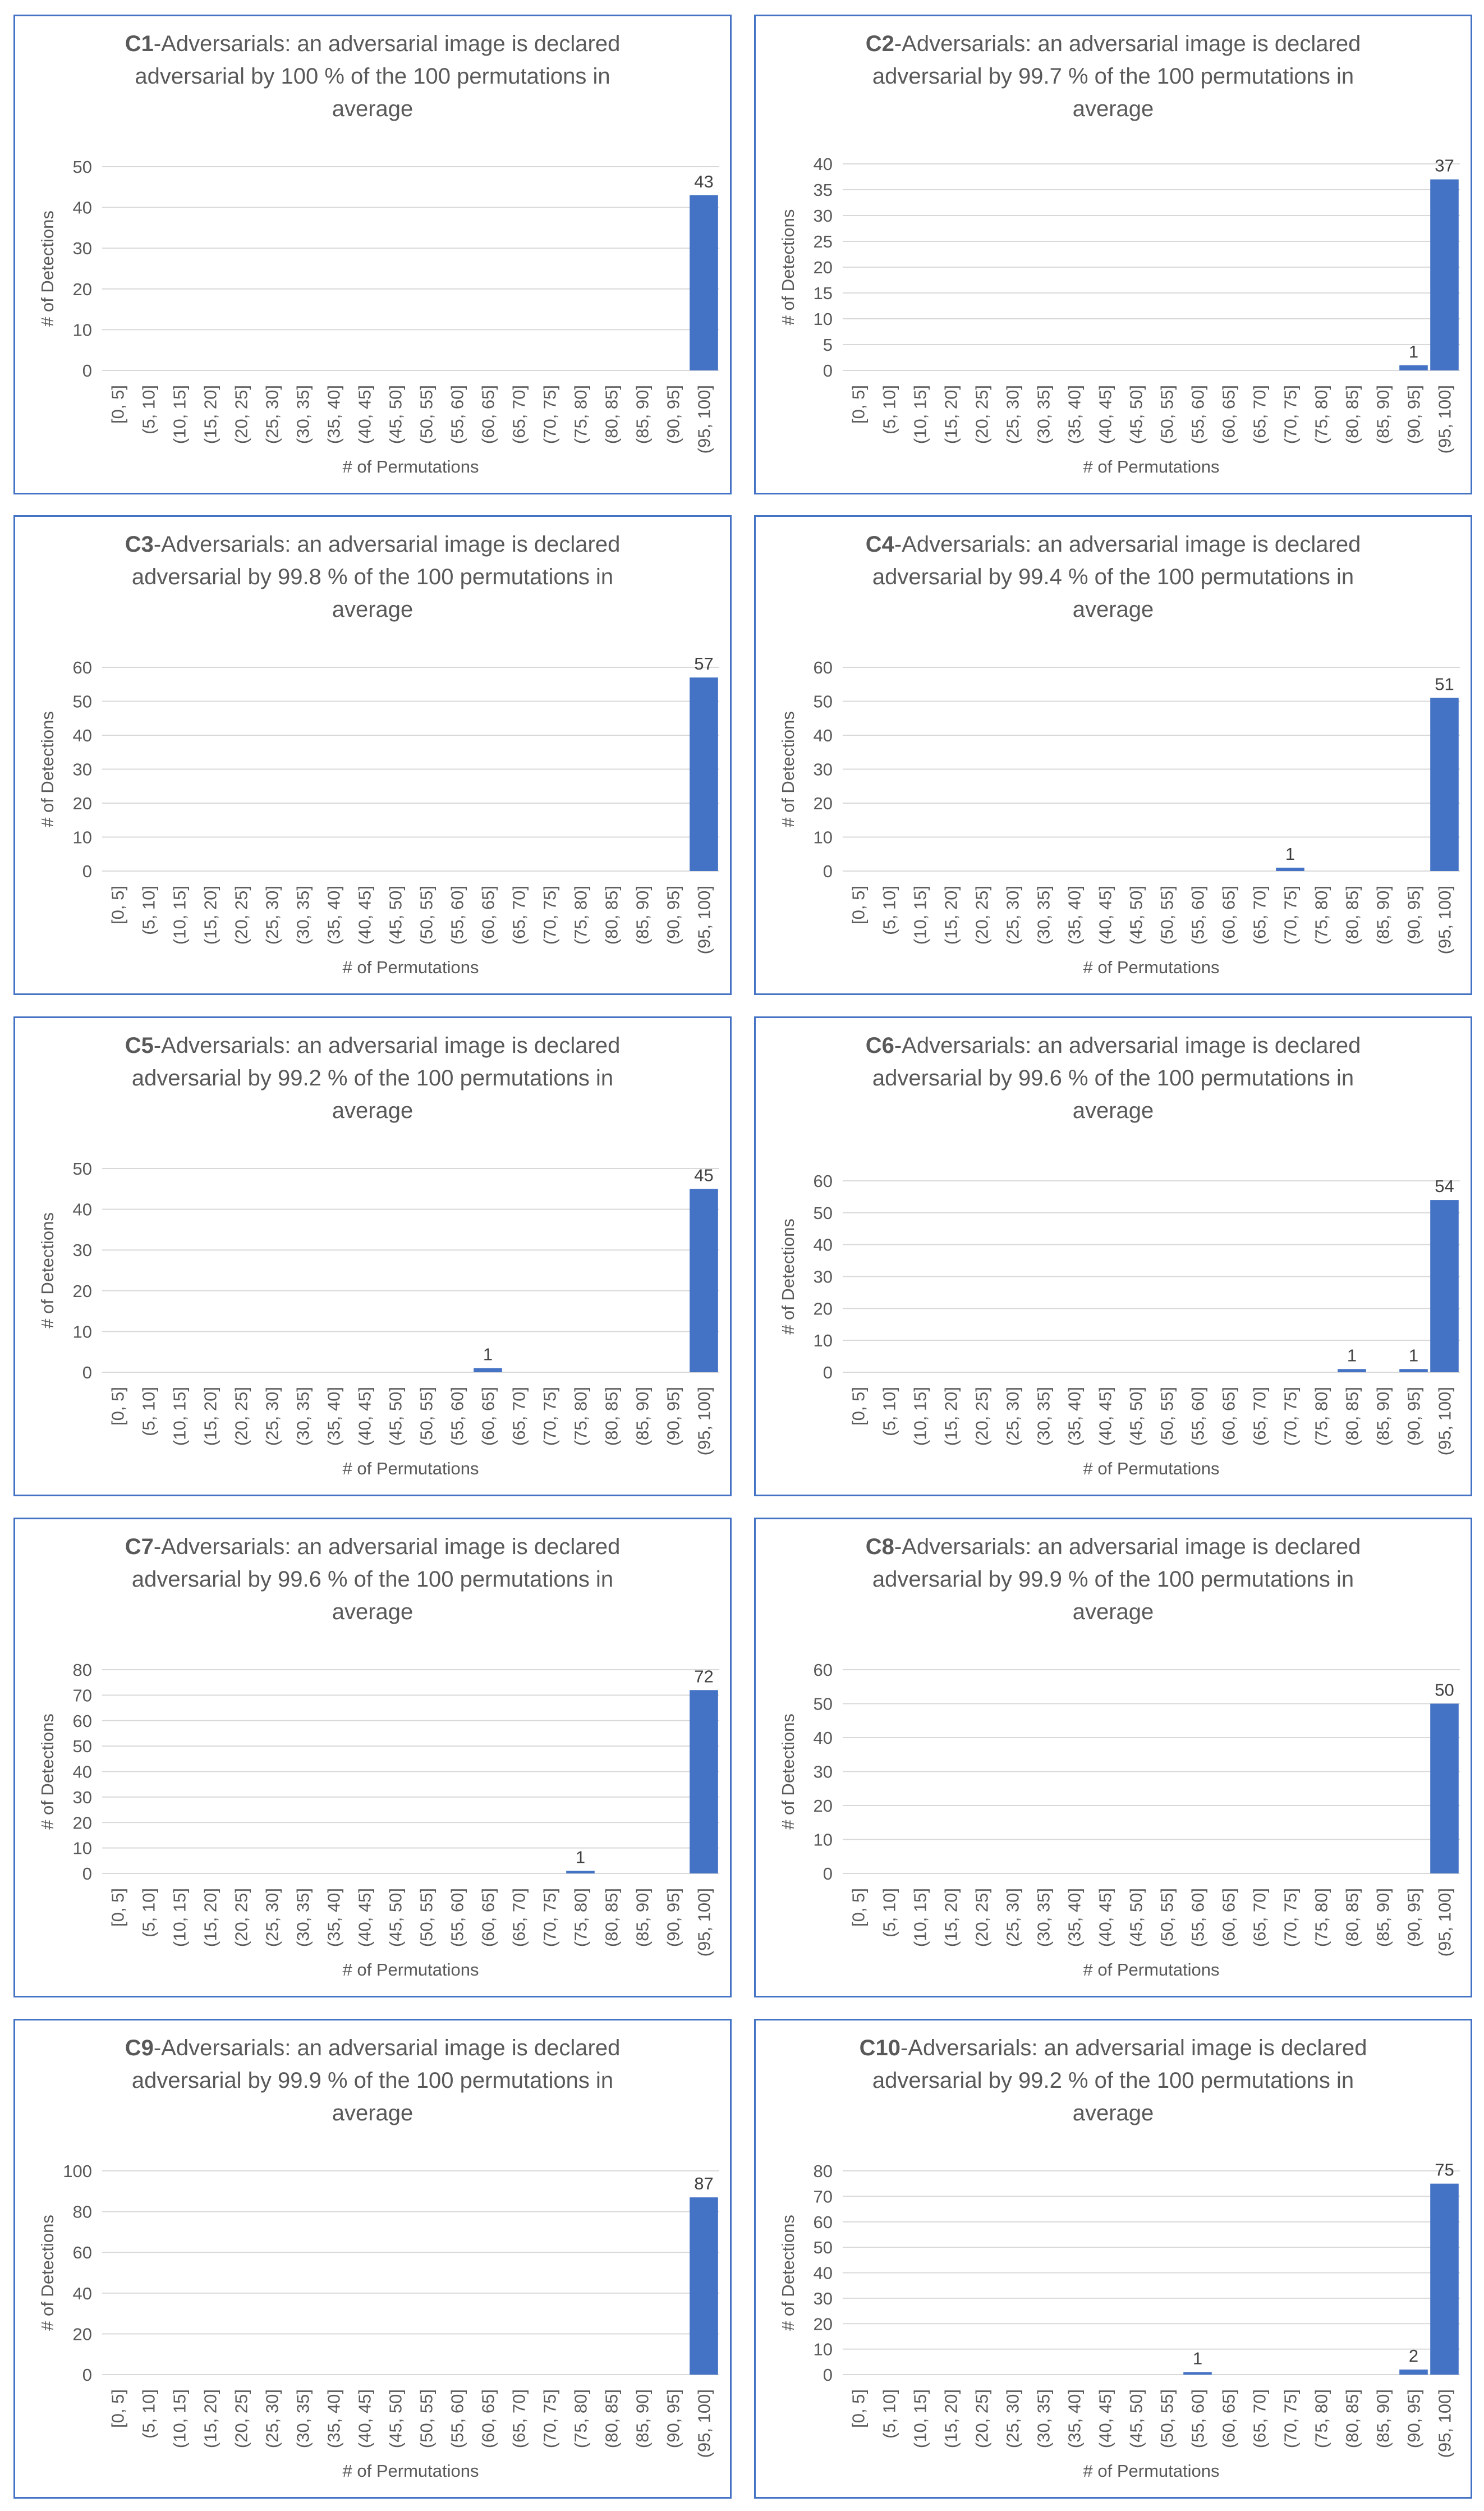 The height and width of the screenshot is (2511, 1484). Describe the element at coordinates (823, 293) in the screenshot. I see `y-tick-label: 15` at that location.